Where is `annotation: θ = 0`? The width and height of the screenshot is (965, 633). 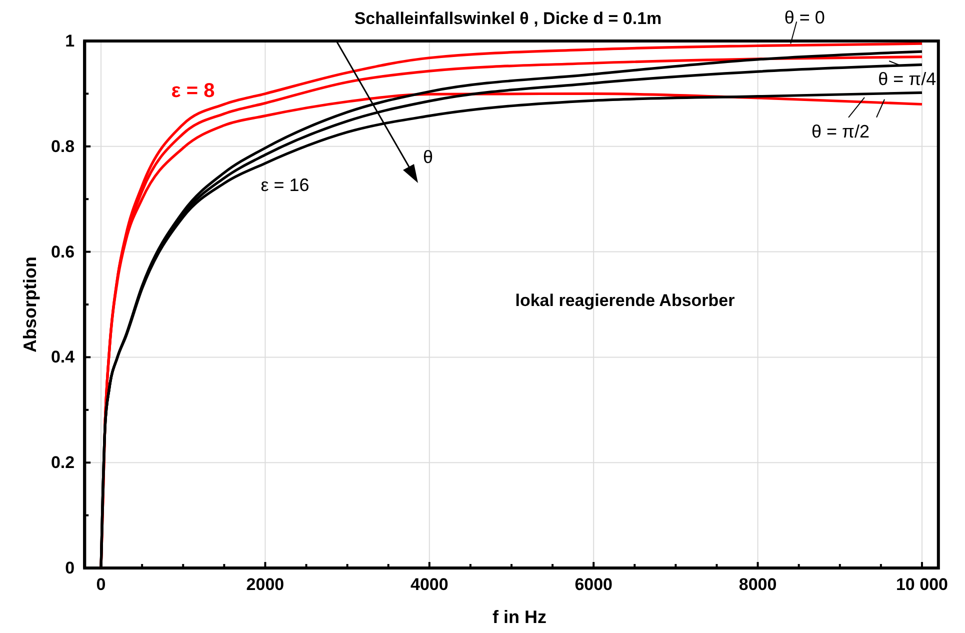 annotation: θ = 0 is located at coordinates (804, 18).